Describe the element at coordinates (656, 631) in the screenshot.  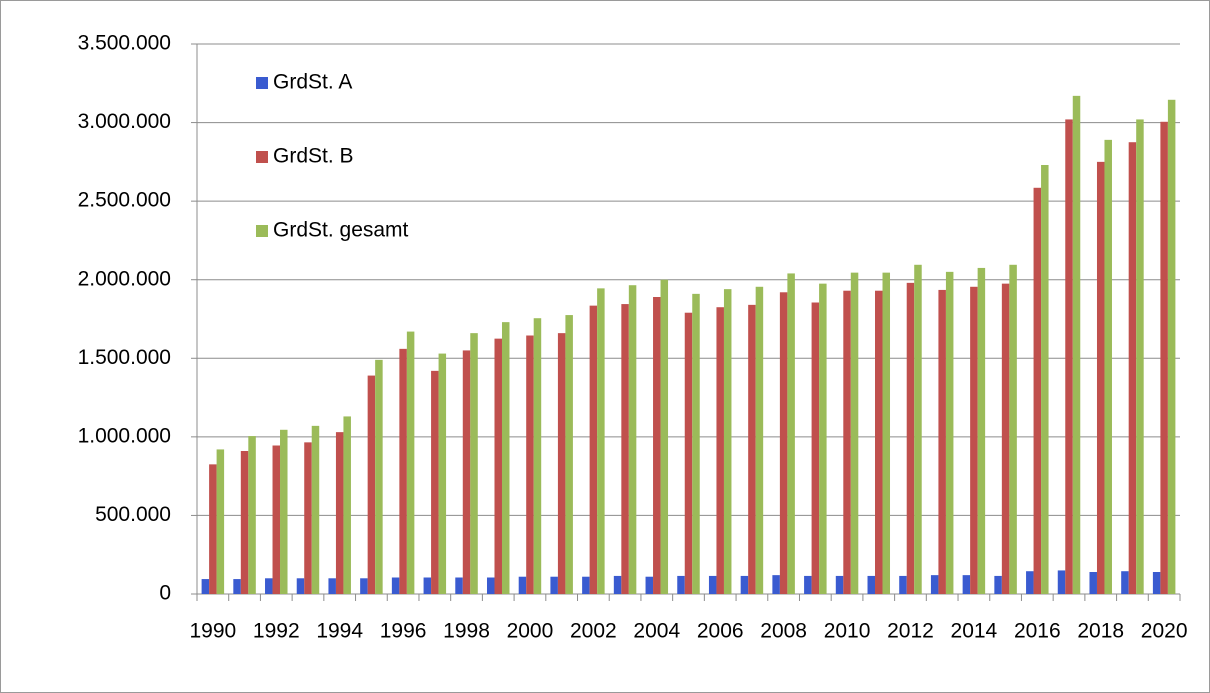
I see `x-tick-label: 2004` at that location.